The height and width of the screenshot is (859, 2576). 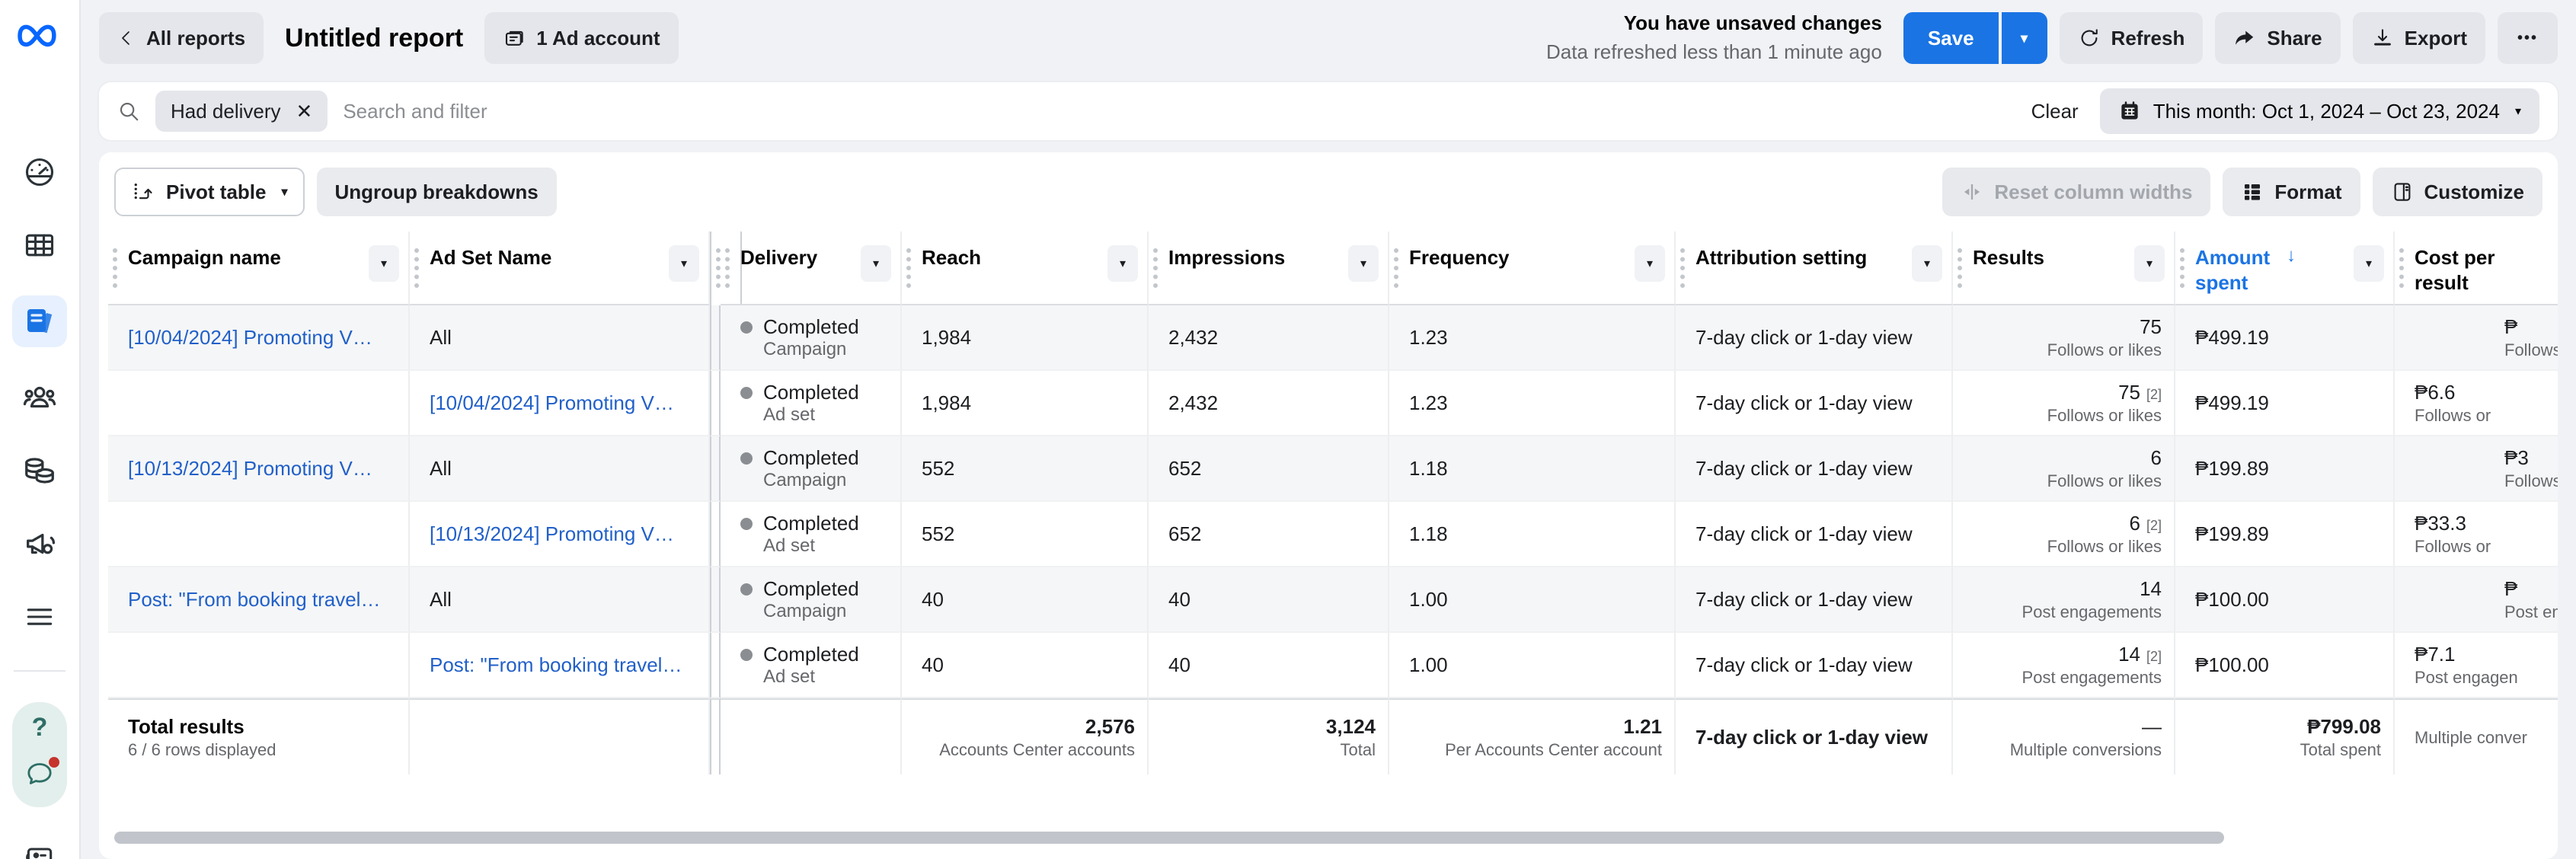 I want to click on refresh-button: Refresh, so click(x=2131, y=38).